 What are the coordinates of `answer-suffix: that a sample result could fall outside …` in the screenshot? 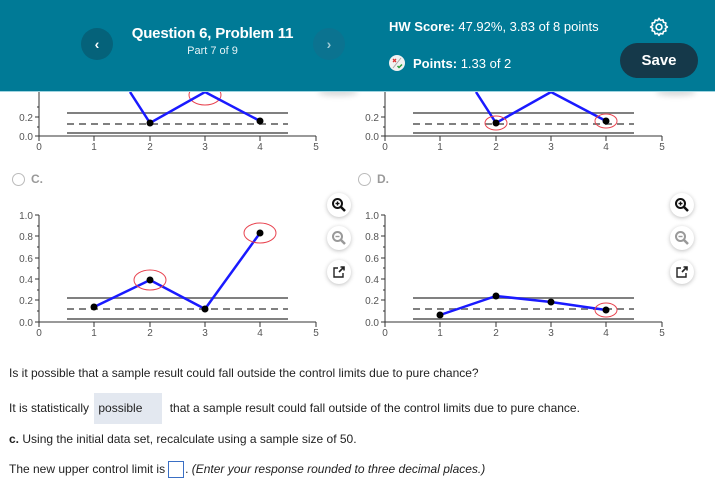 It's located at (374, 408).